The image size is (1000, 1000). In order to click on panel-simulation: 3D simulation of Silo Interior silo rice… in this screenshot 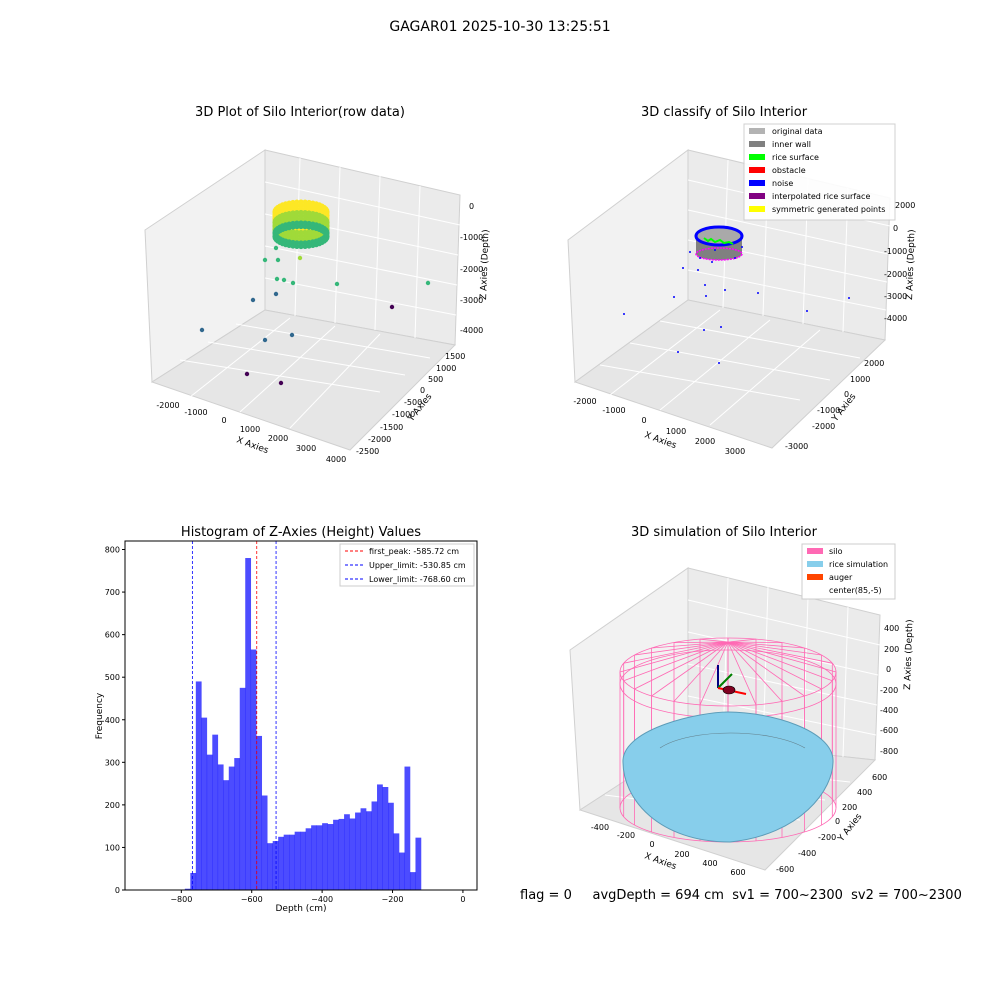, I will do `click(742, 701)`.